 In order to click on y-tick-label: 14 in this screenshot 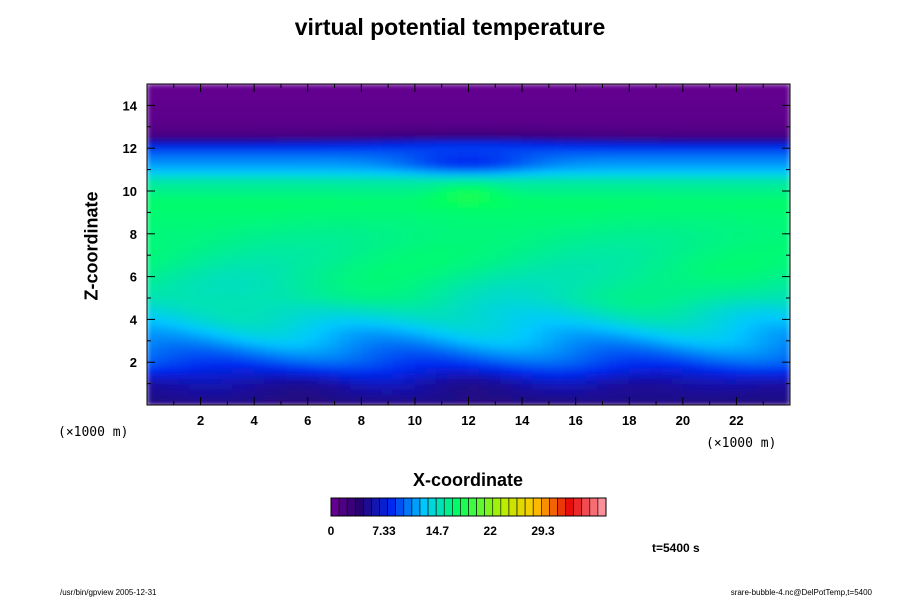, I will do `click(130, 105)`.